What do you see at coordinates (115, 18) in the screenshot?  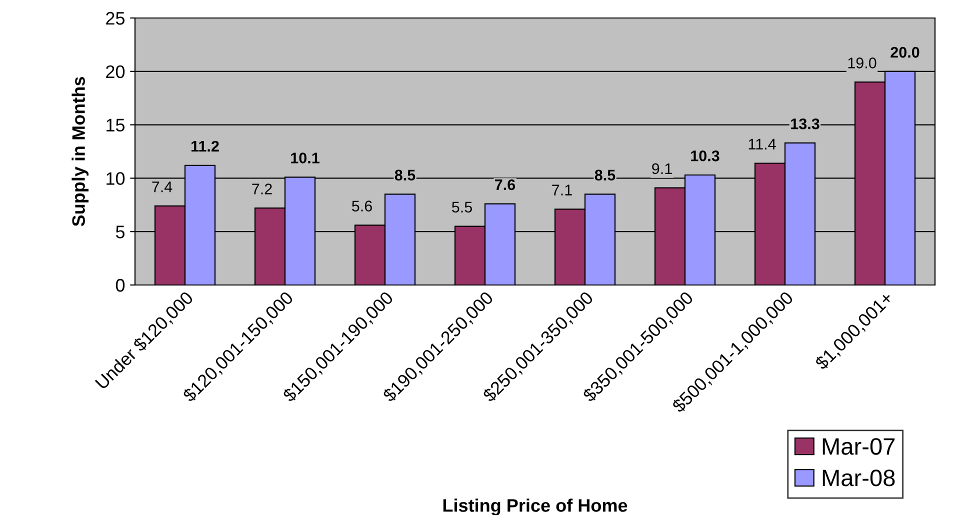 I see `y-tick-label: 25` at bounding box center [115, 18].